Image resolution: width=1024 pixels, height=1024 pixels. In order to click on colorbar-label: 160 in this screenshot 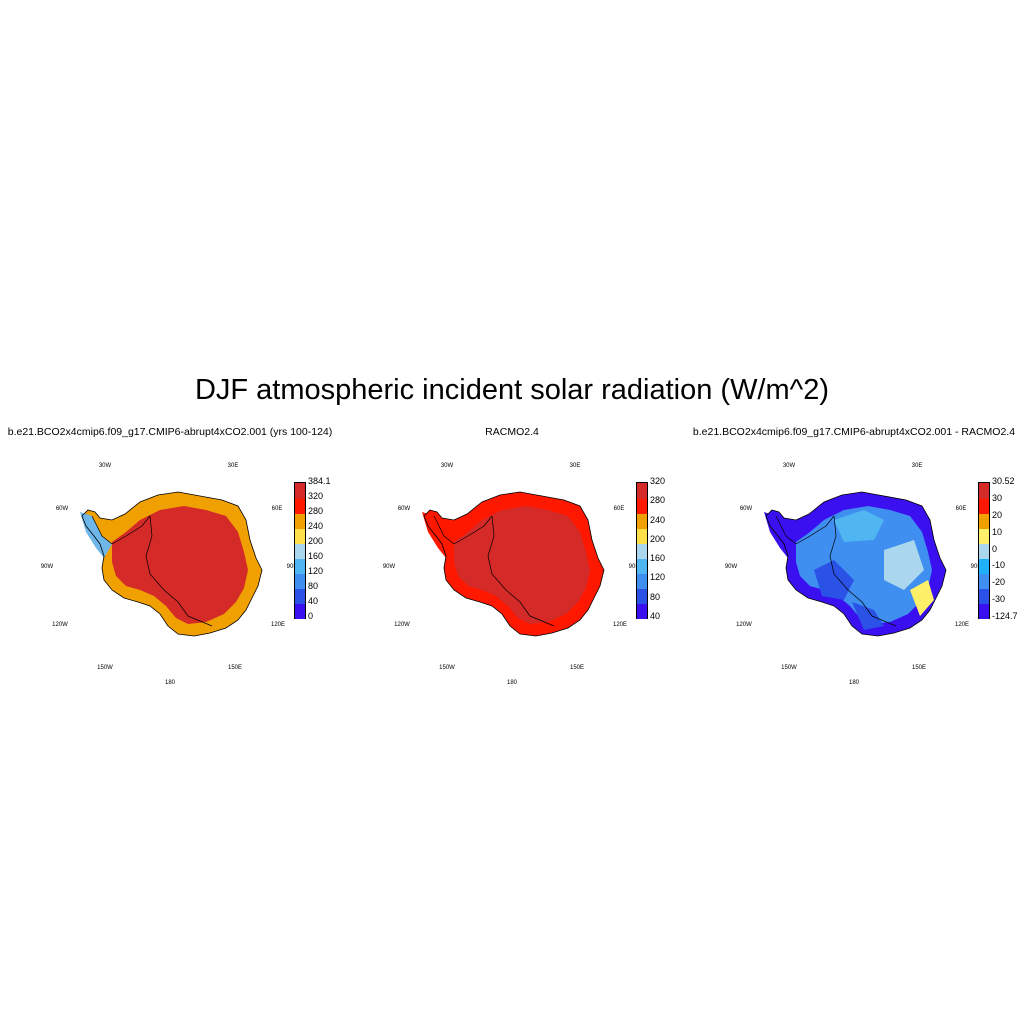, I will do `click(658, 558)`.